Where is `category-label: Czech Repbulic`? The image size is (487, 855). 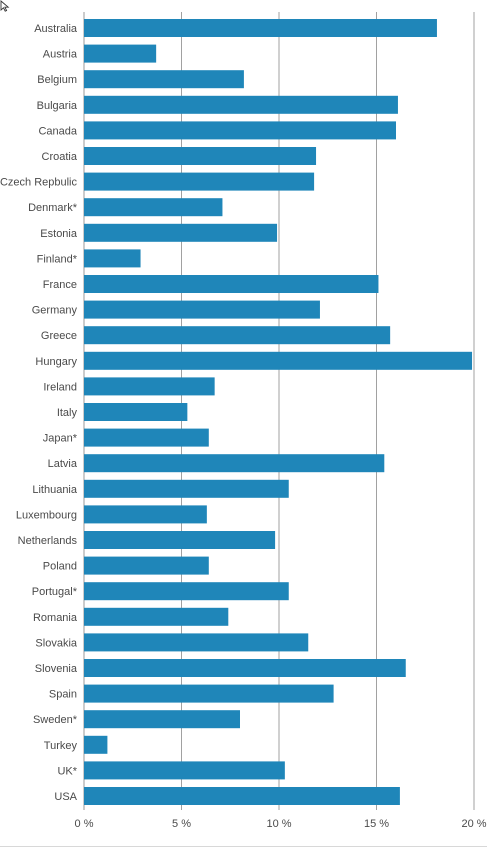
category-label: Czech Repbulic is located at coordinates (38, 183).